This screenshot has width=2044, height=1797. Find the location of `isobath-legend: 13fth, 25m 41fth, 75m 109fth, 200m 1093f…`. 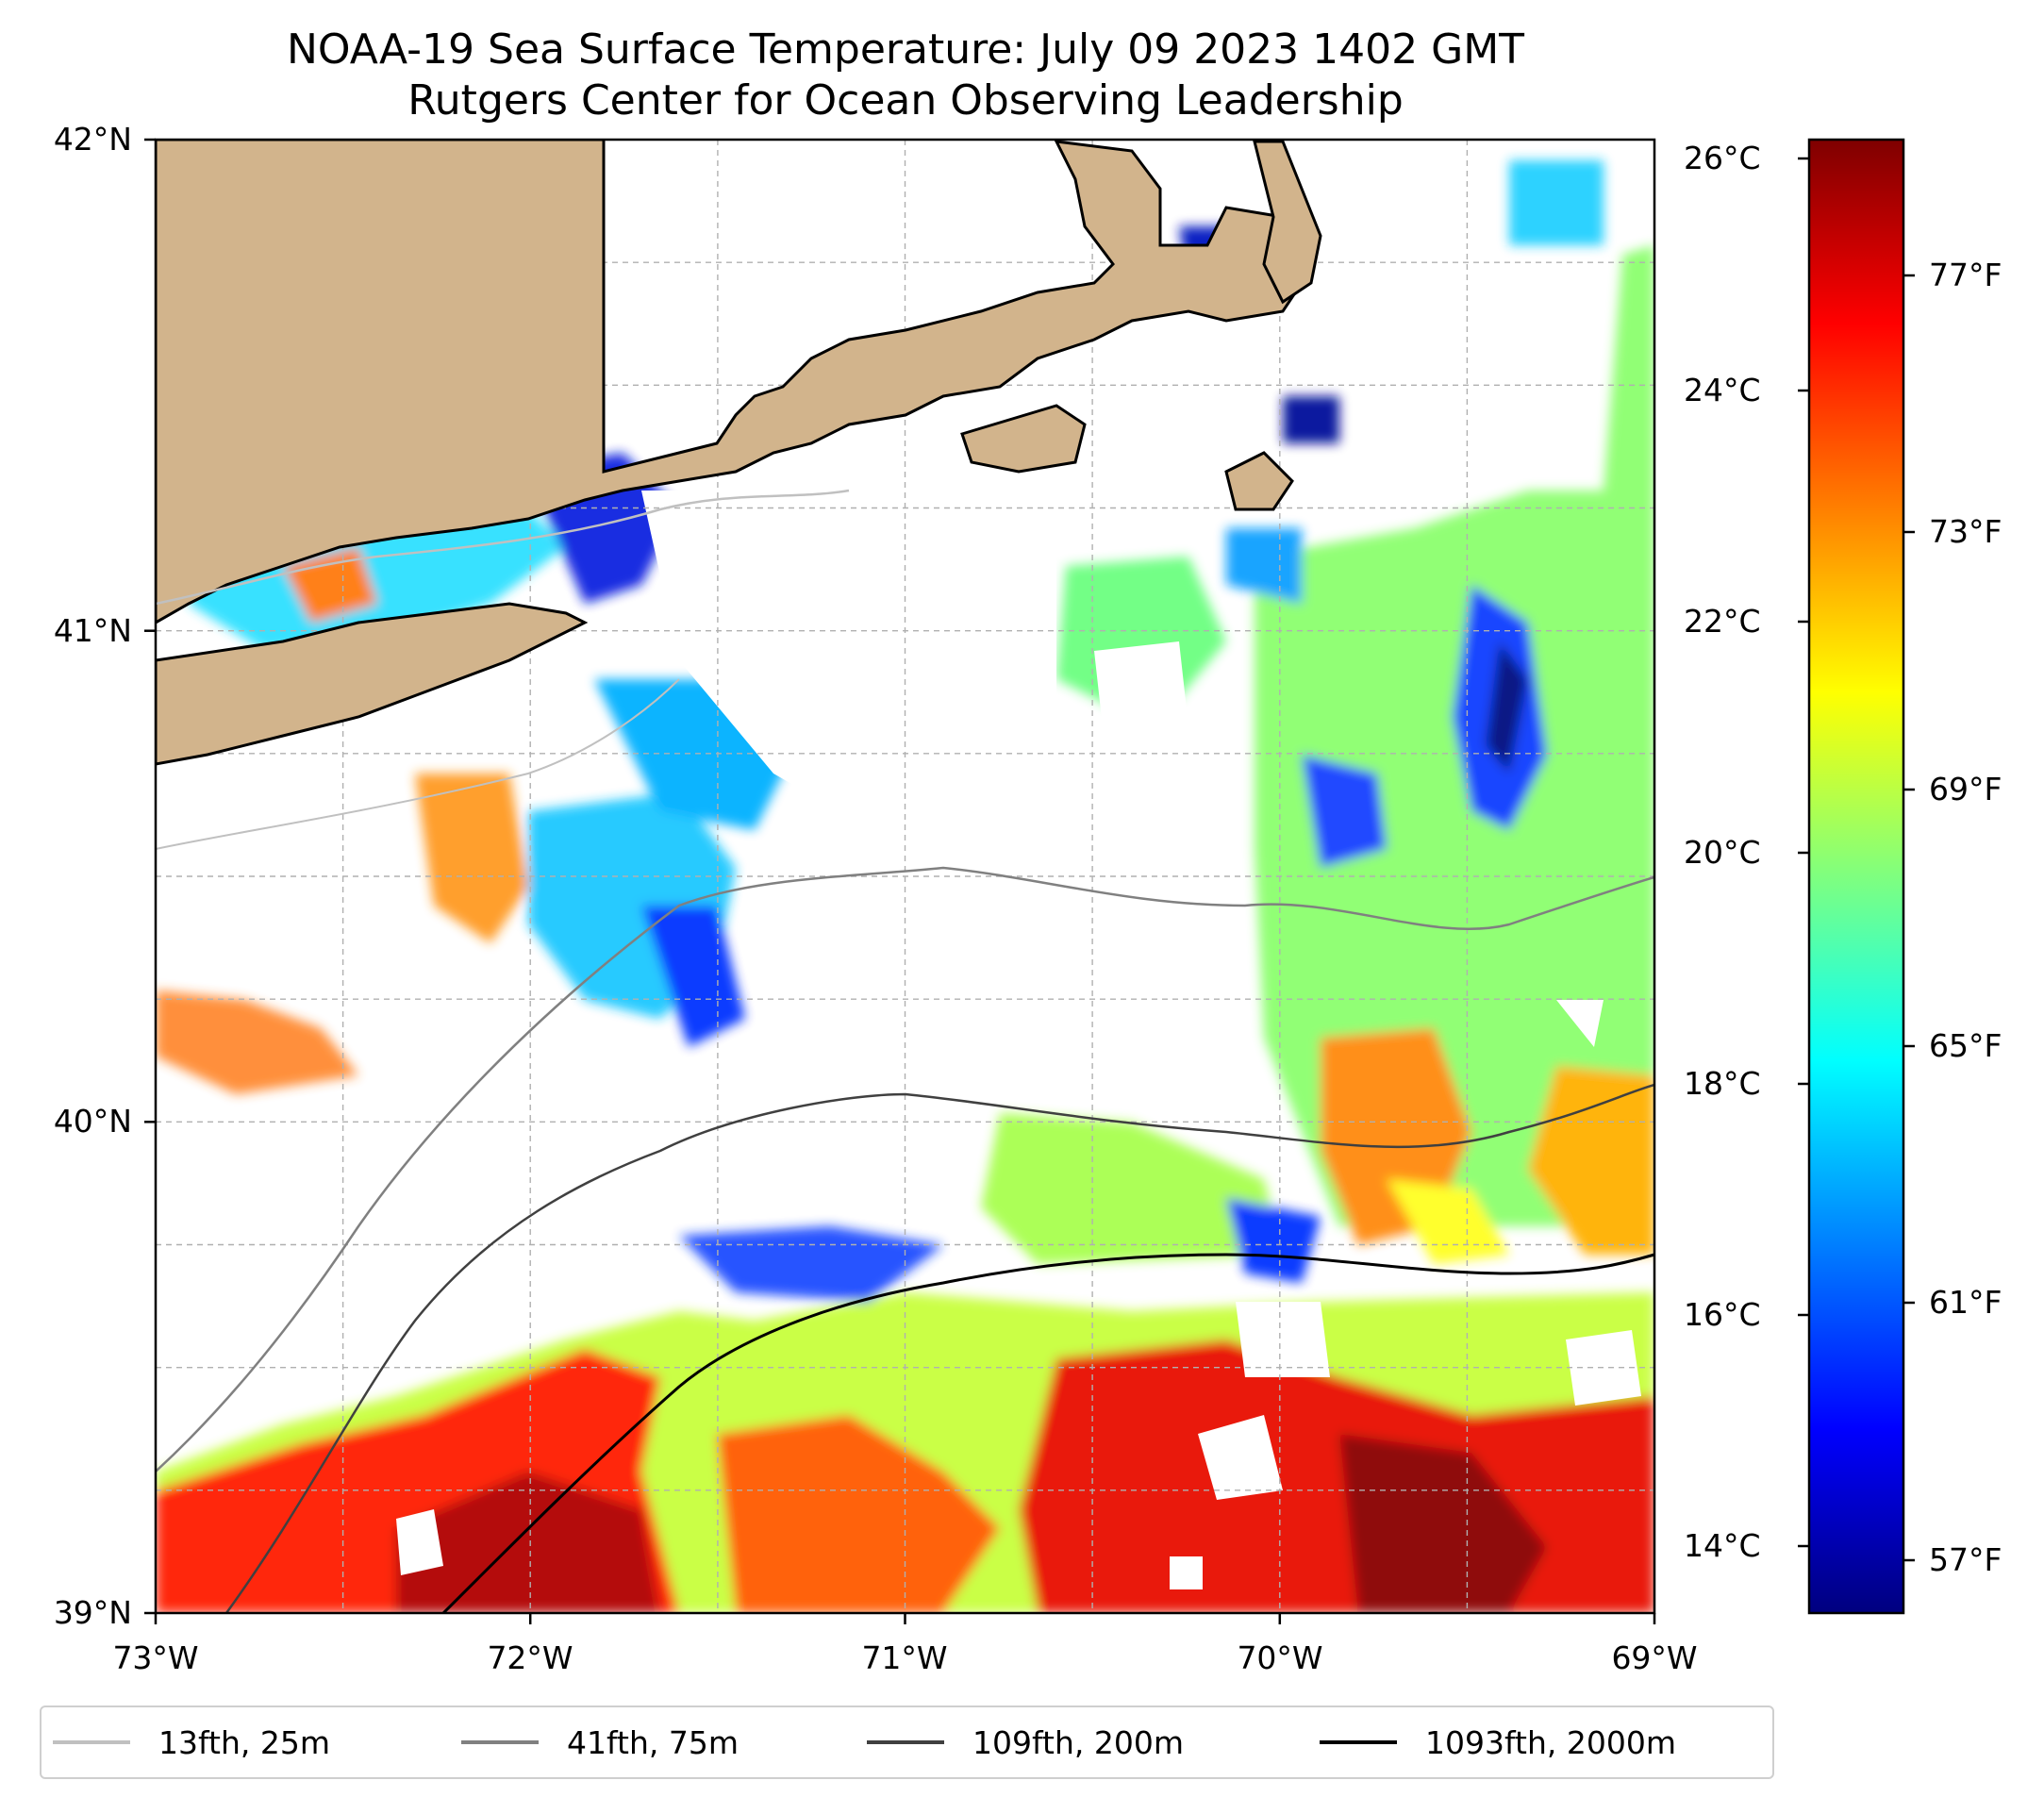

isobath-legend: 13fth, 25m 41fth, 75m 109fth, 200m 1093f… is located at coordinates (907, 1742).